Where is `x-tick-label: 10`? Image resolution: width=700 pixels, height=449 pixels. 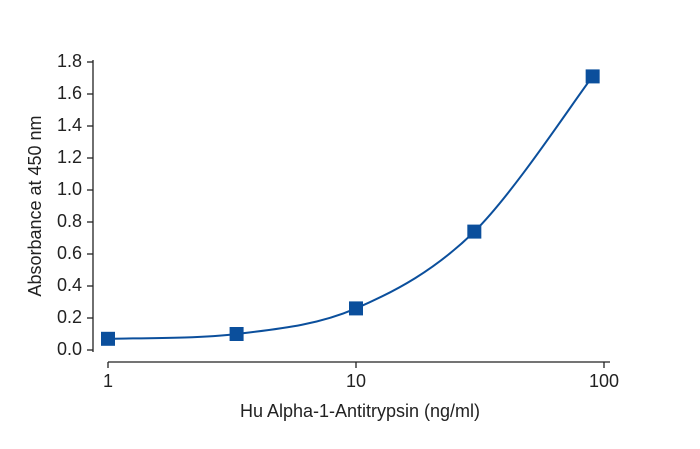
x-tick-label: 10 is located at coordinates (356, 381).